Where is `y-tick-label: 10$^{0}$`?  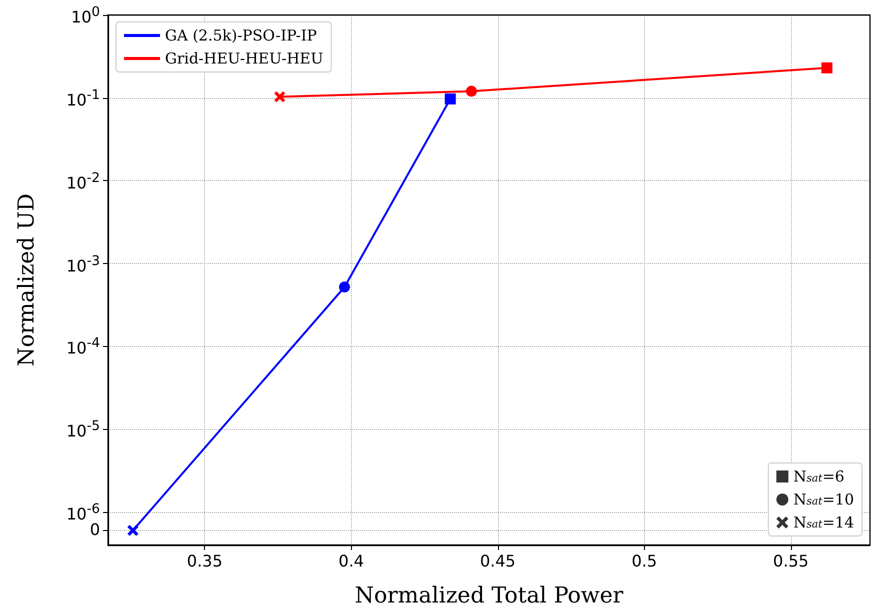
y-tick-label: 10$^{0}$ is located at coordinates (85, 15).